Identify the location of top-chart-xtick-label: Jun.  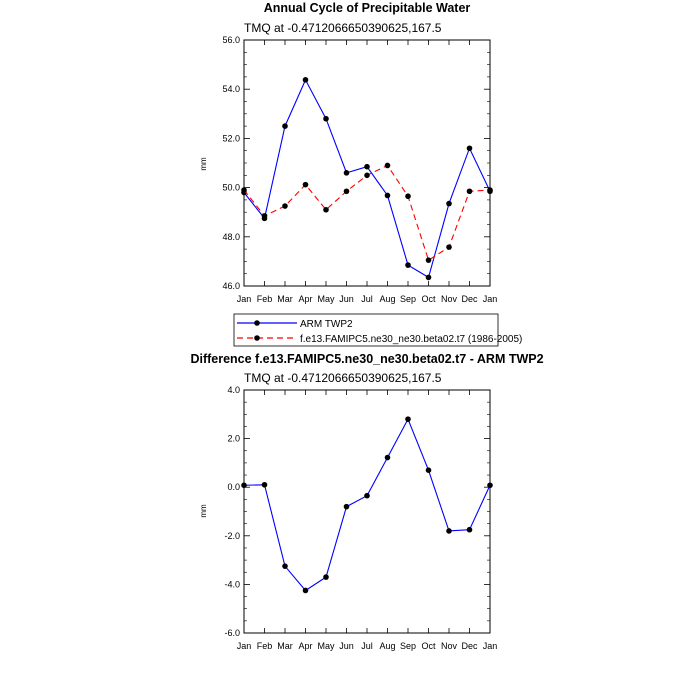
(346, 299).